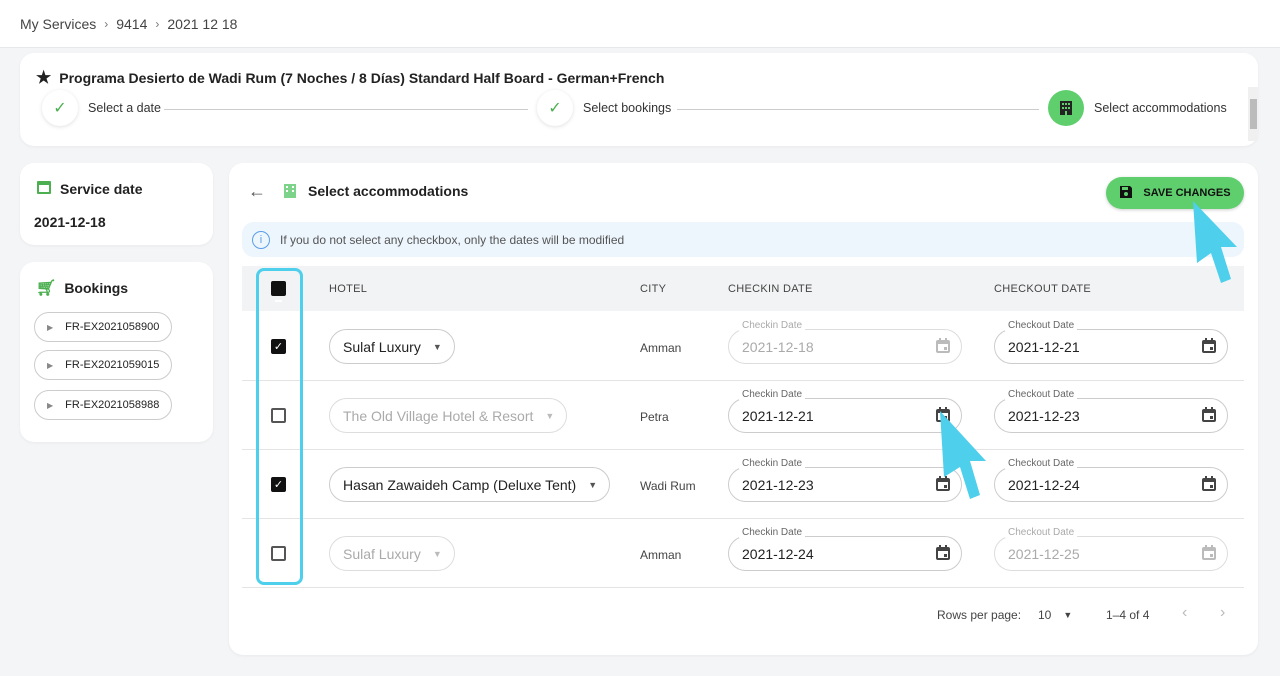 This screenshot has width=1280, height=676. I want to click on cursor-pointer-icon, so click(1215, 242).